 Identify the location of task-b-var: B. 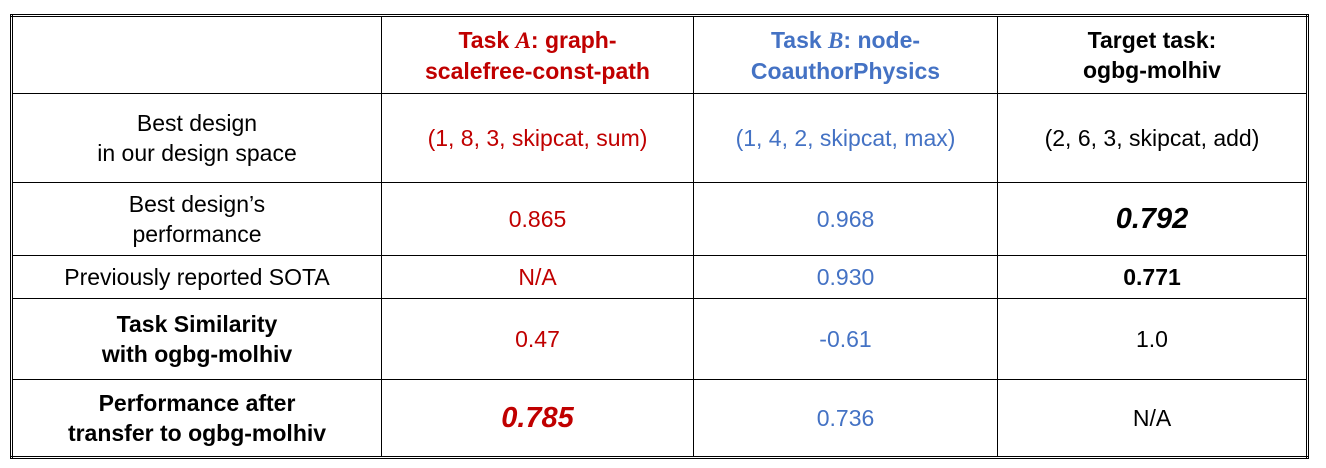
(836, 40).